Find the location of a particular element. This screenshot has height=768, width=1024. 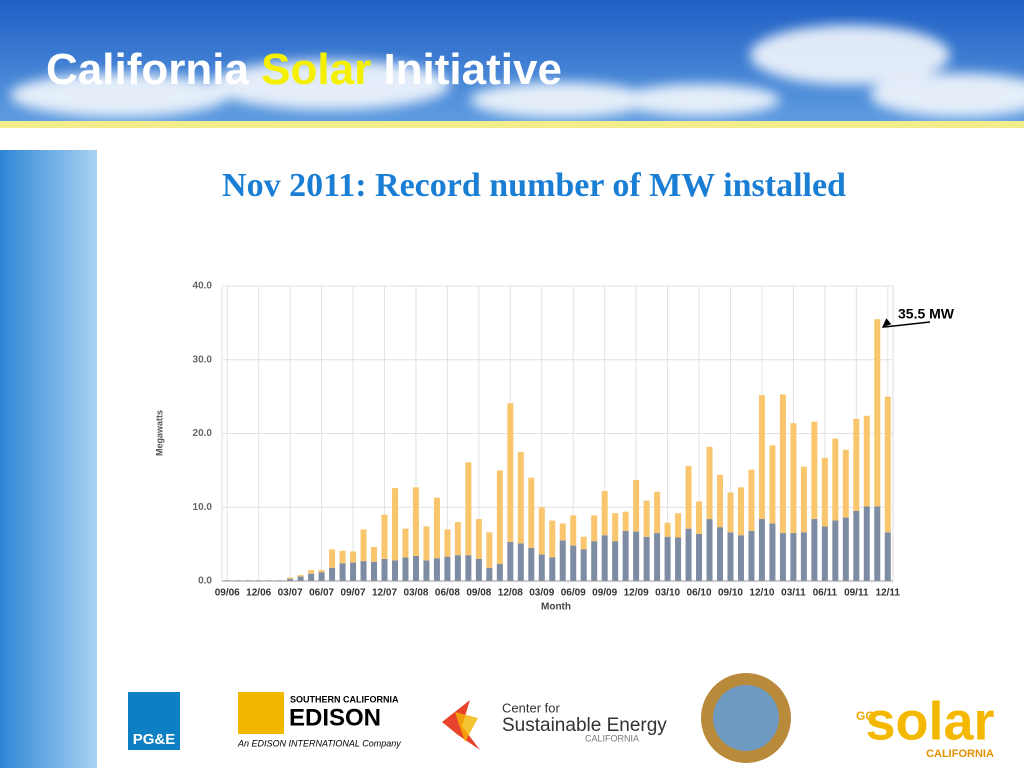

cse-text: Sustainable Energy is located at coordinates (584, 725).